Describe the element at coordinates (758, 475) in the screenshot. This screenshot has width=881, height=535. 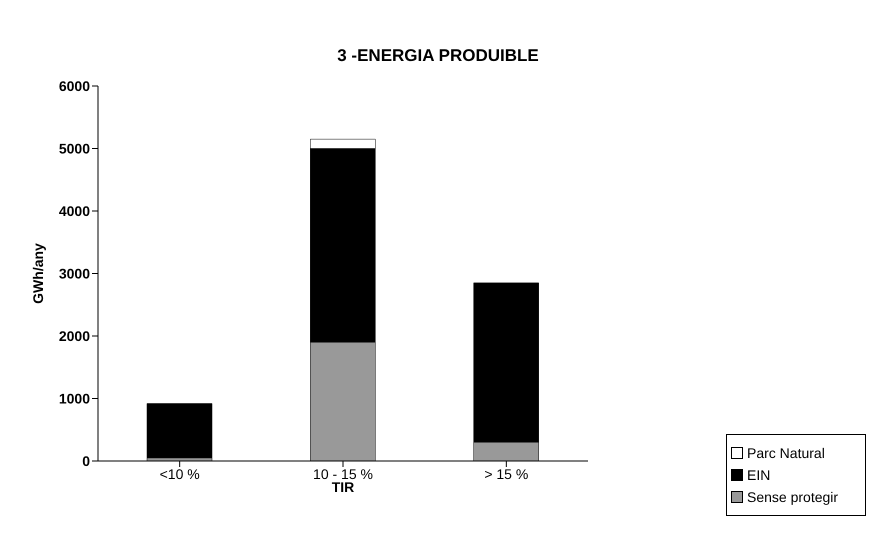
I see `legend-label: EIN` at that location.